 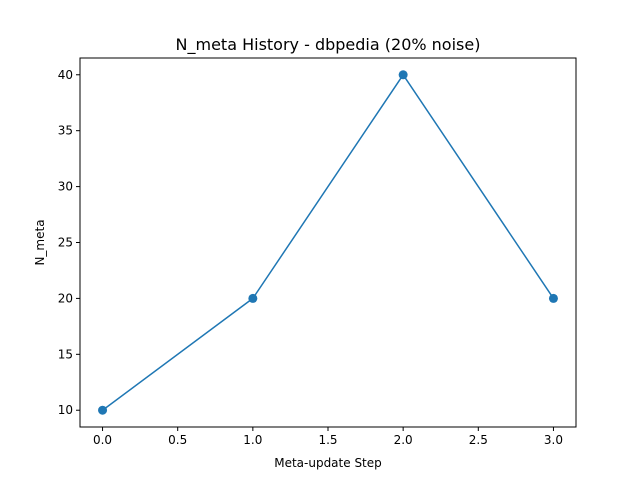 What do you see at coordinates (478, 440) in the screenshot?
I see `x-tick-label: 2.5` at bounding box center [478, 440].